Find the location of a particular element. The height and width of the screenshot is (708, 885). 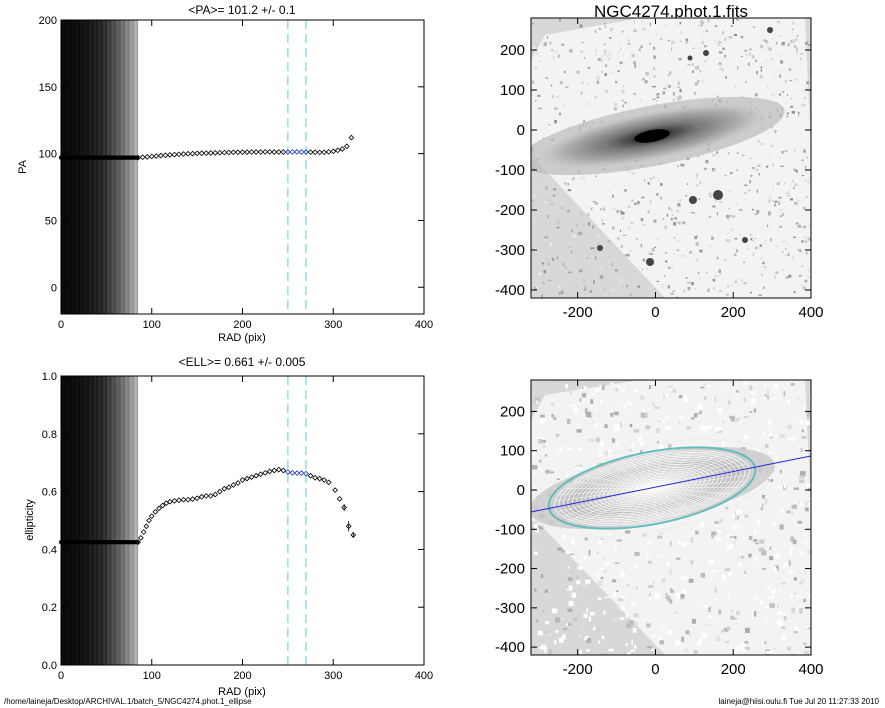

img1-ytick-label: -400 is located at coordinates (510, 290).